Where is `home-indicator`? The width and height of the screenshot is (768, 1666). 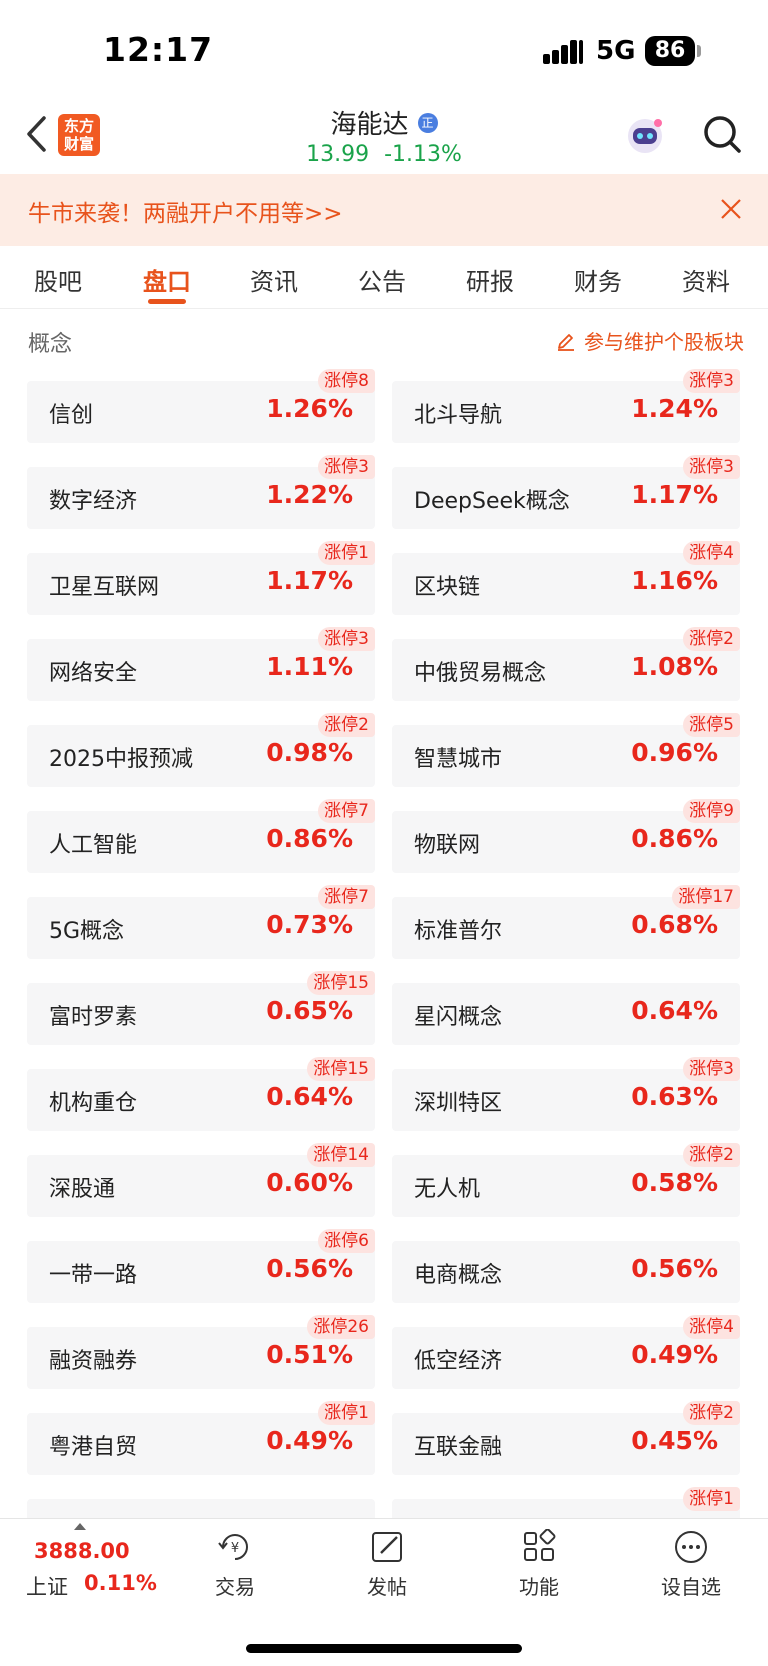
home-indicator is located at coordinates (384, 1648).